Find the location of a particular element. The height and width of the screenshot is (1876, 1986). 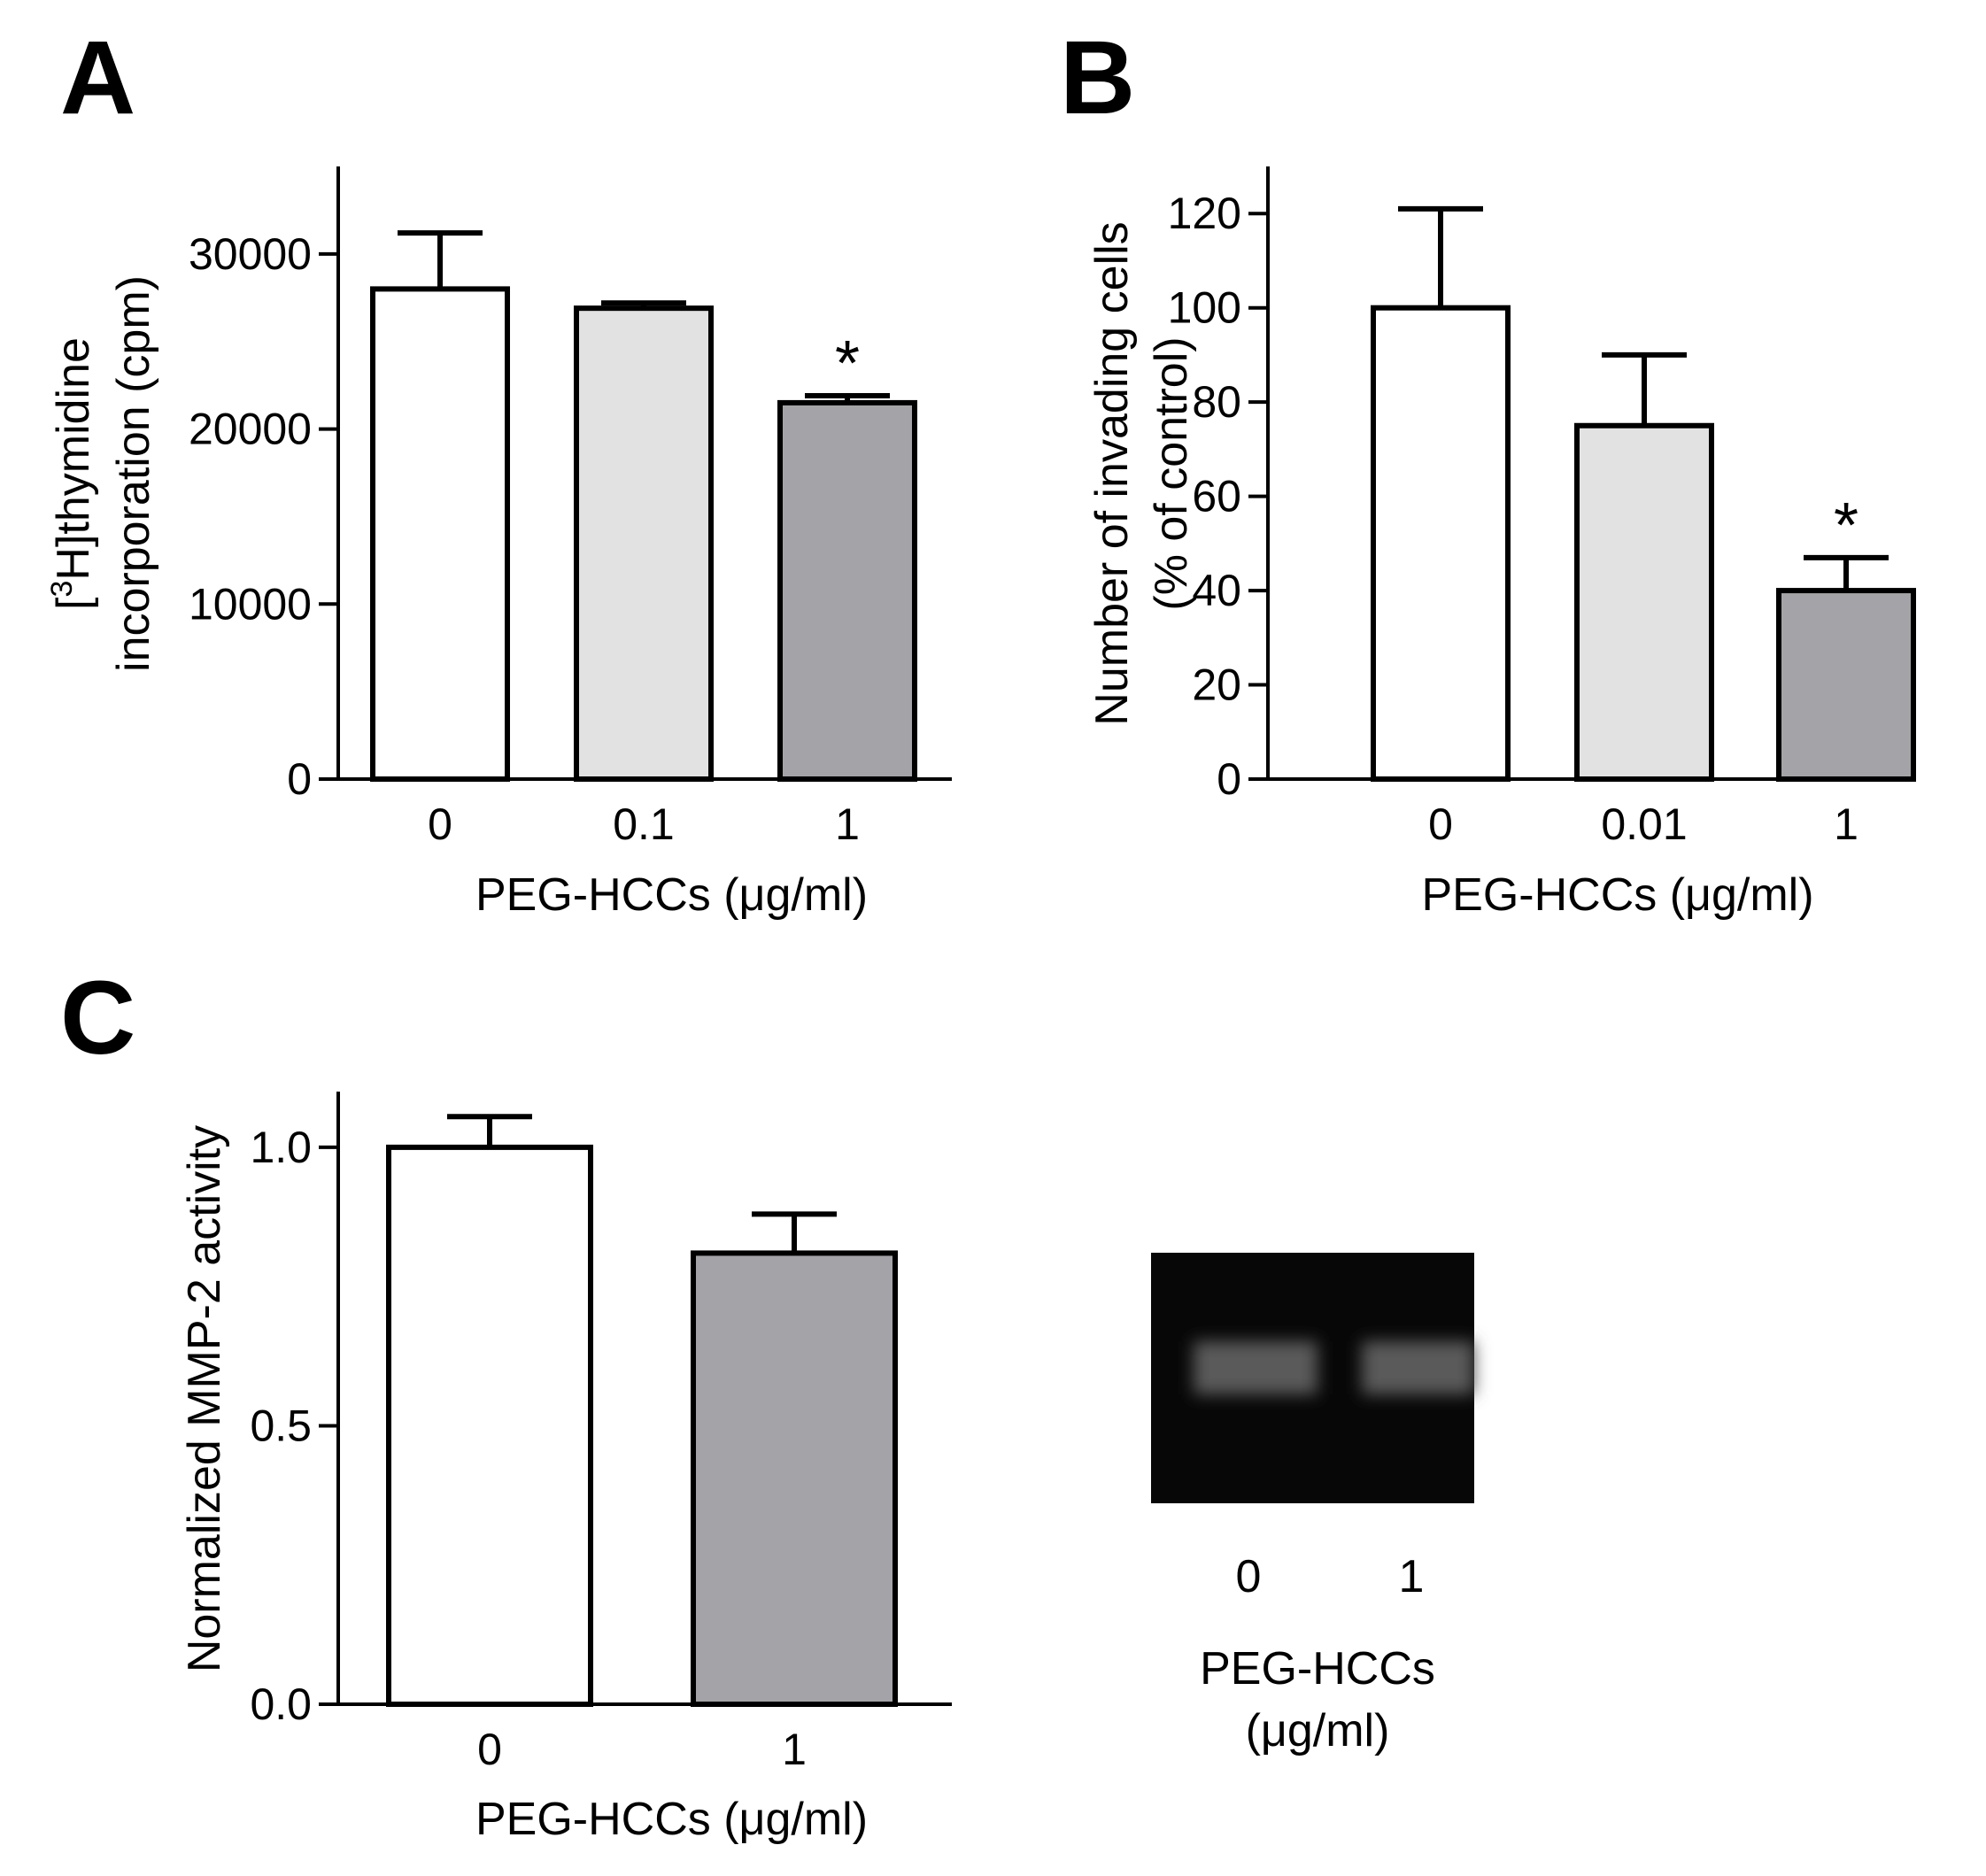

y-axis-title-line-1: Normalized MMP-2 activity is located at coordinates (204, 1398).